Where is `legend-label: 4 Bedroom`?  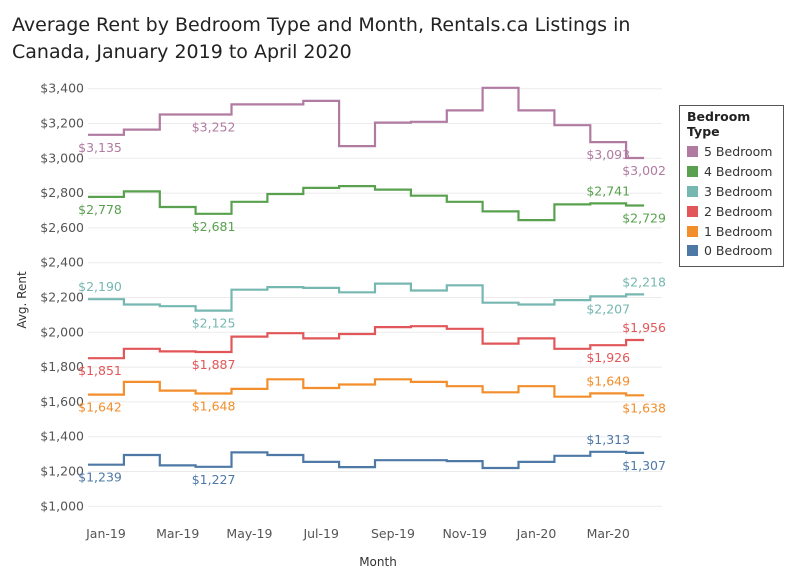
legend-label: 4 Bedroom is located at coordinates (738, 172).